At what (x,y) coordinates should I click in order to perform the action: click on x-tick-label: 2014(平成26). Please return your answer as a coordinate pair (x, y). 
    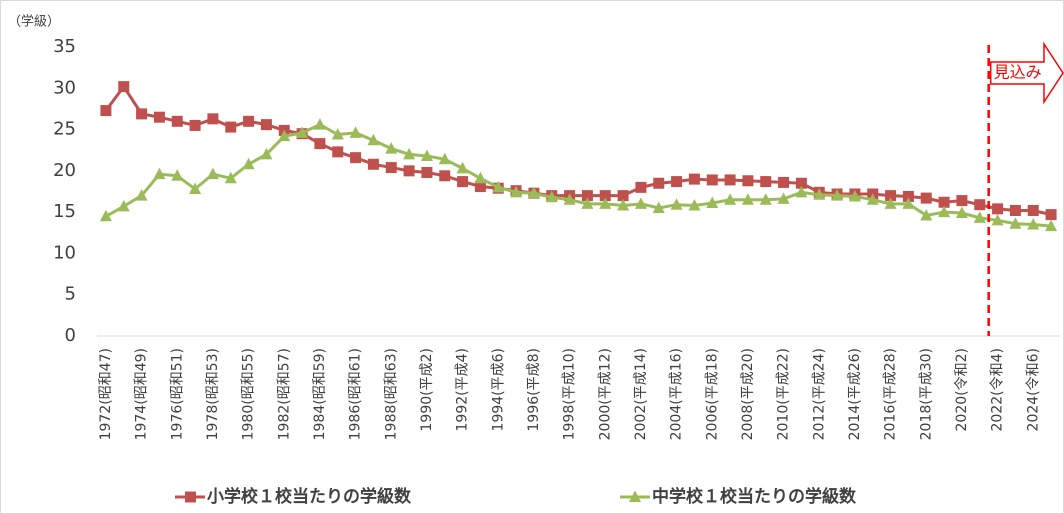
    Looking at the image, I should click on (855, 394).